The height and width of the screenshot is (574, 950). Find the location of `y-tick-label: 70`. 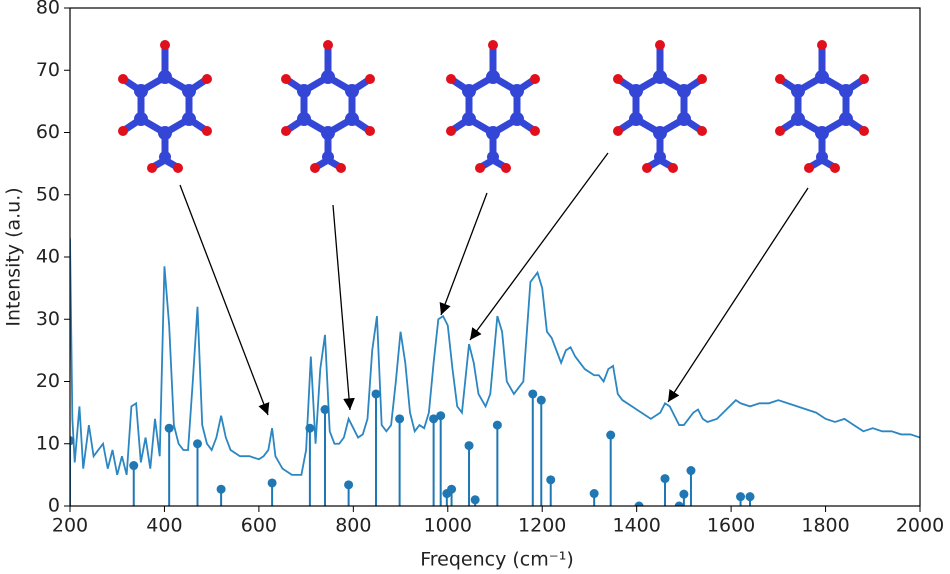

y-tick-label: 70 is located at coordinates (48, 70).